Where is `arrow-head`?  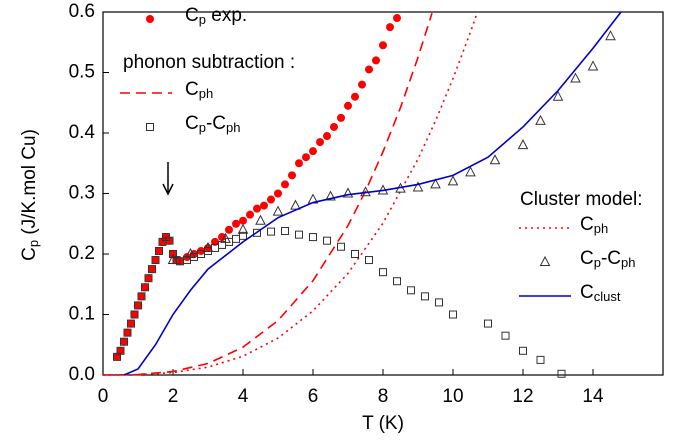
arrow-head is located at coordinates (168, 189).